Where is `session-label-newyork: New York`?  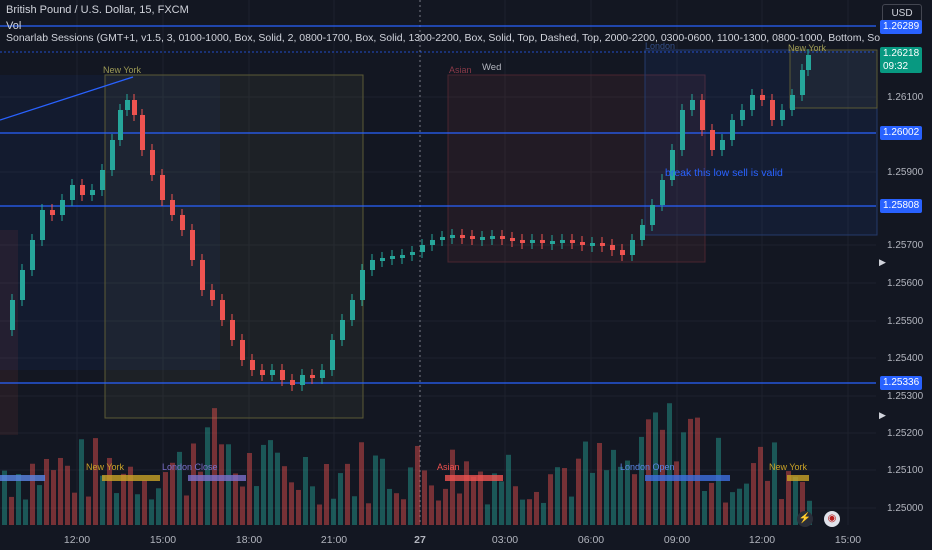 session-label-newyork: New York is located at coordinates (122, 70).